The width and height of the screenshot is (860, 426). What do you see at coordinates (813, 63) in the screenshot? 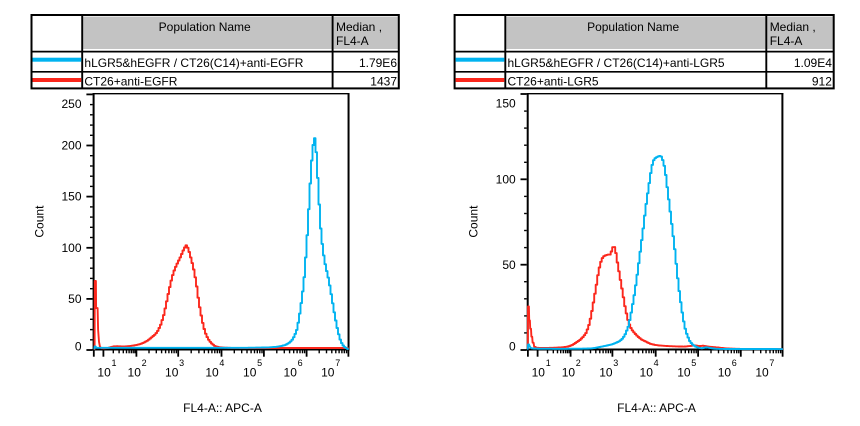
I see `svg-text: 1.09E4` at bounding box center [813, 63].